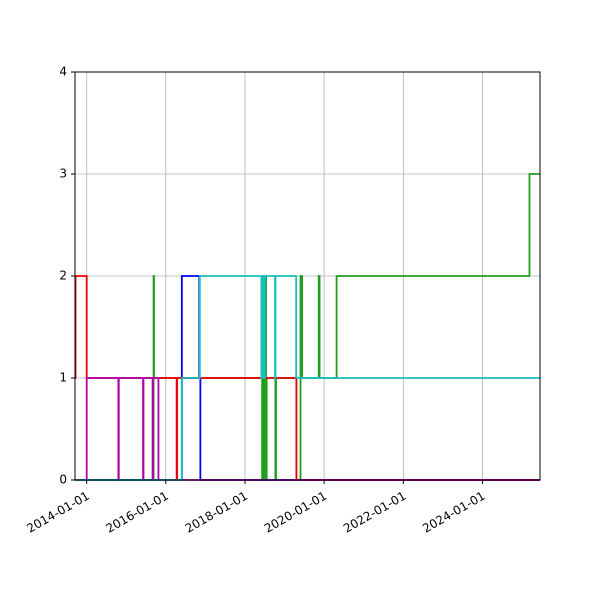  What do you see at coordinates (63, 174) in the screenshot?
I see `y-tick-label: 3` at bounding box center [63, 174].